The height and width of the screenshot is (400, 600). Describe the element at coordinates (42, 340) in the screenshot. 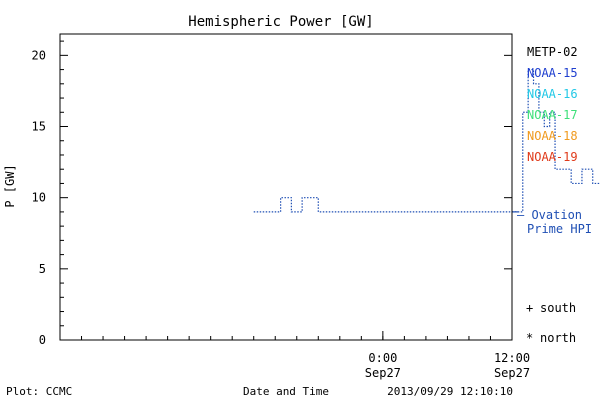

I see `y-tick-label: 0` at that location.